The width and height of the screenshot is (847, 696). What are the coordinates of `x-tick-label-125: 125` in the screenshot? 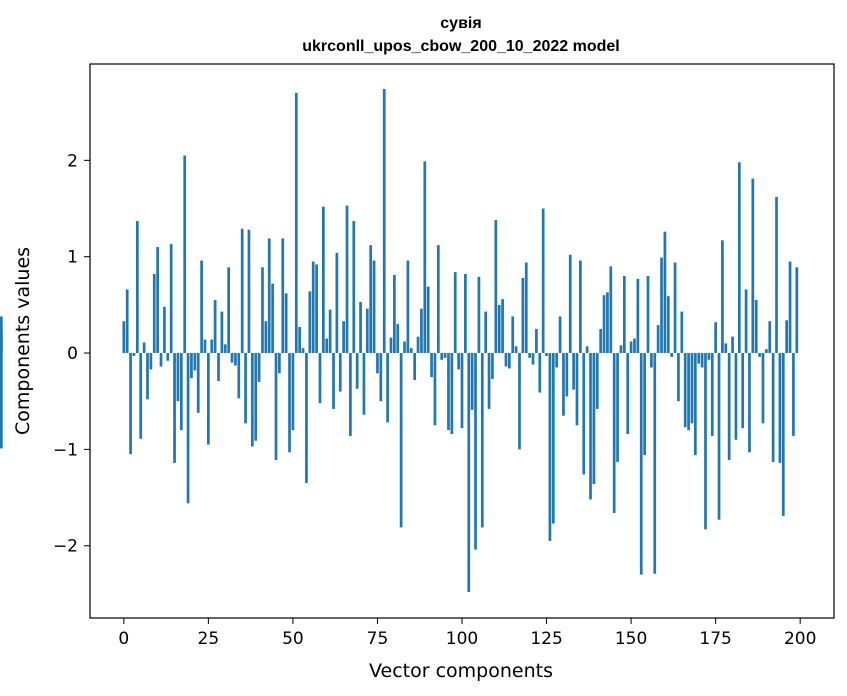 It's located at (546, 639).